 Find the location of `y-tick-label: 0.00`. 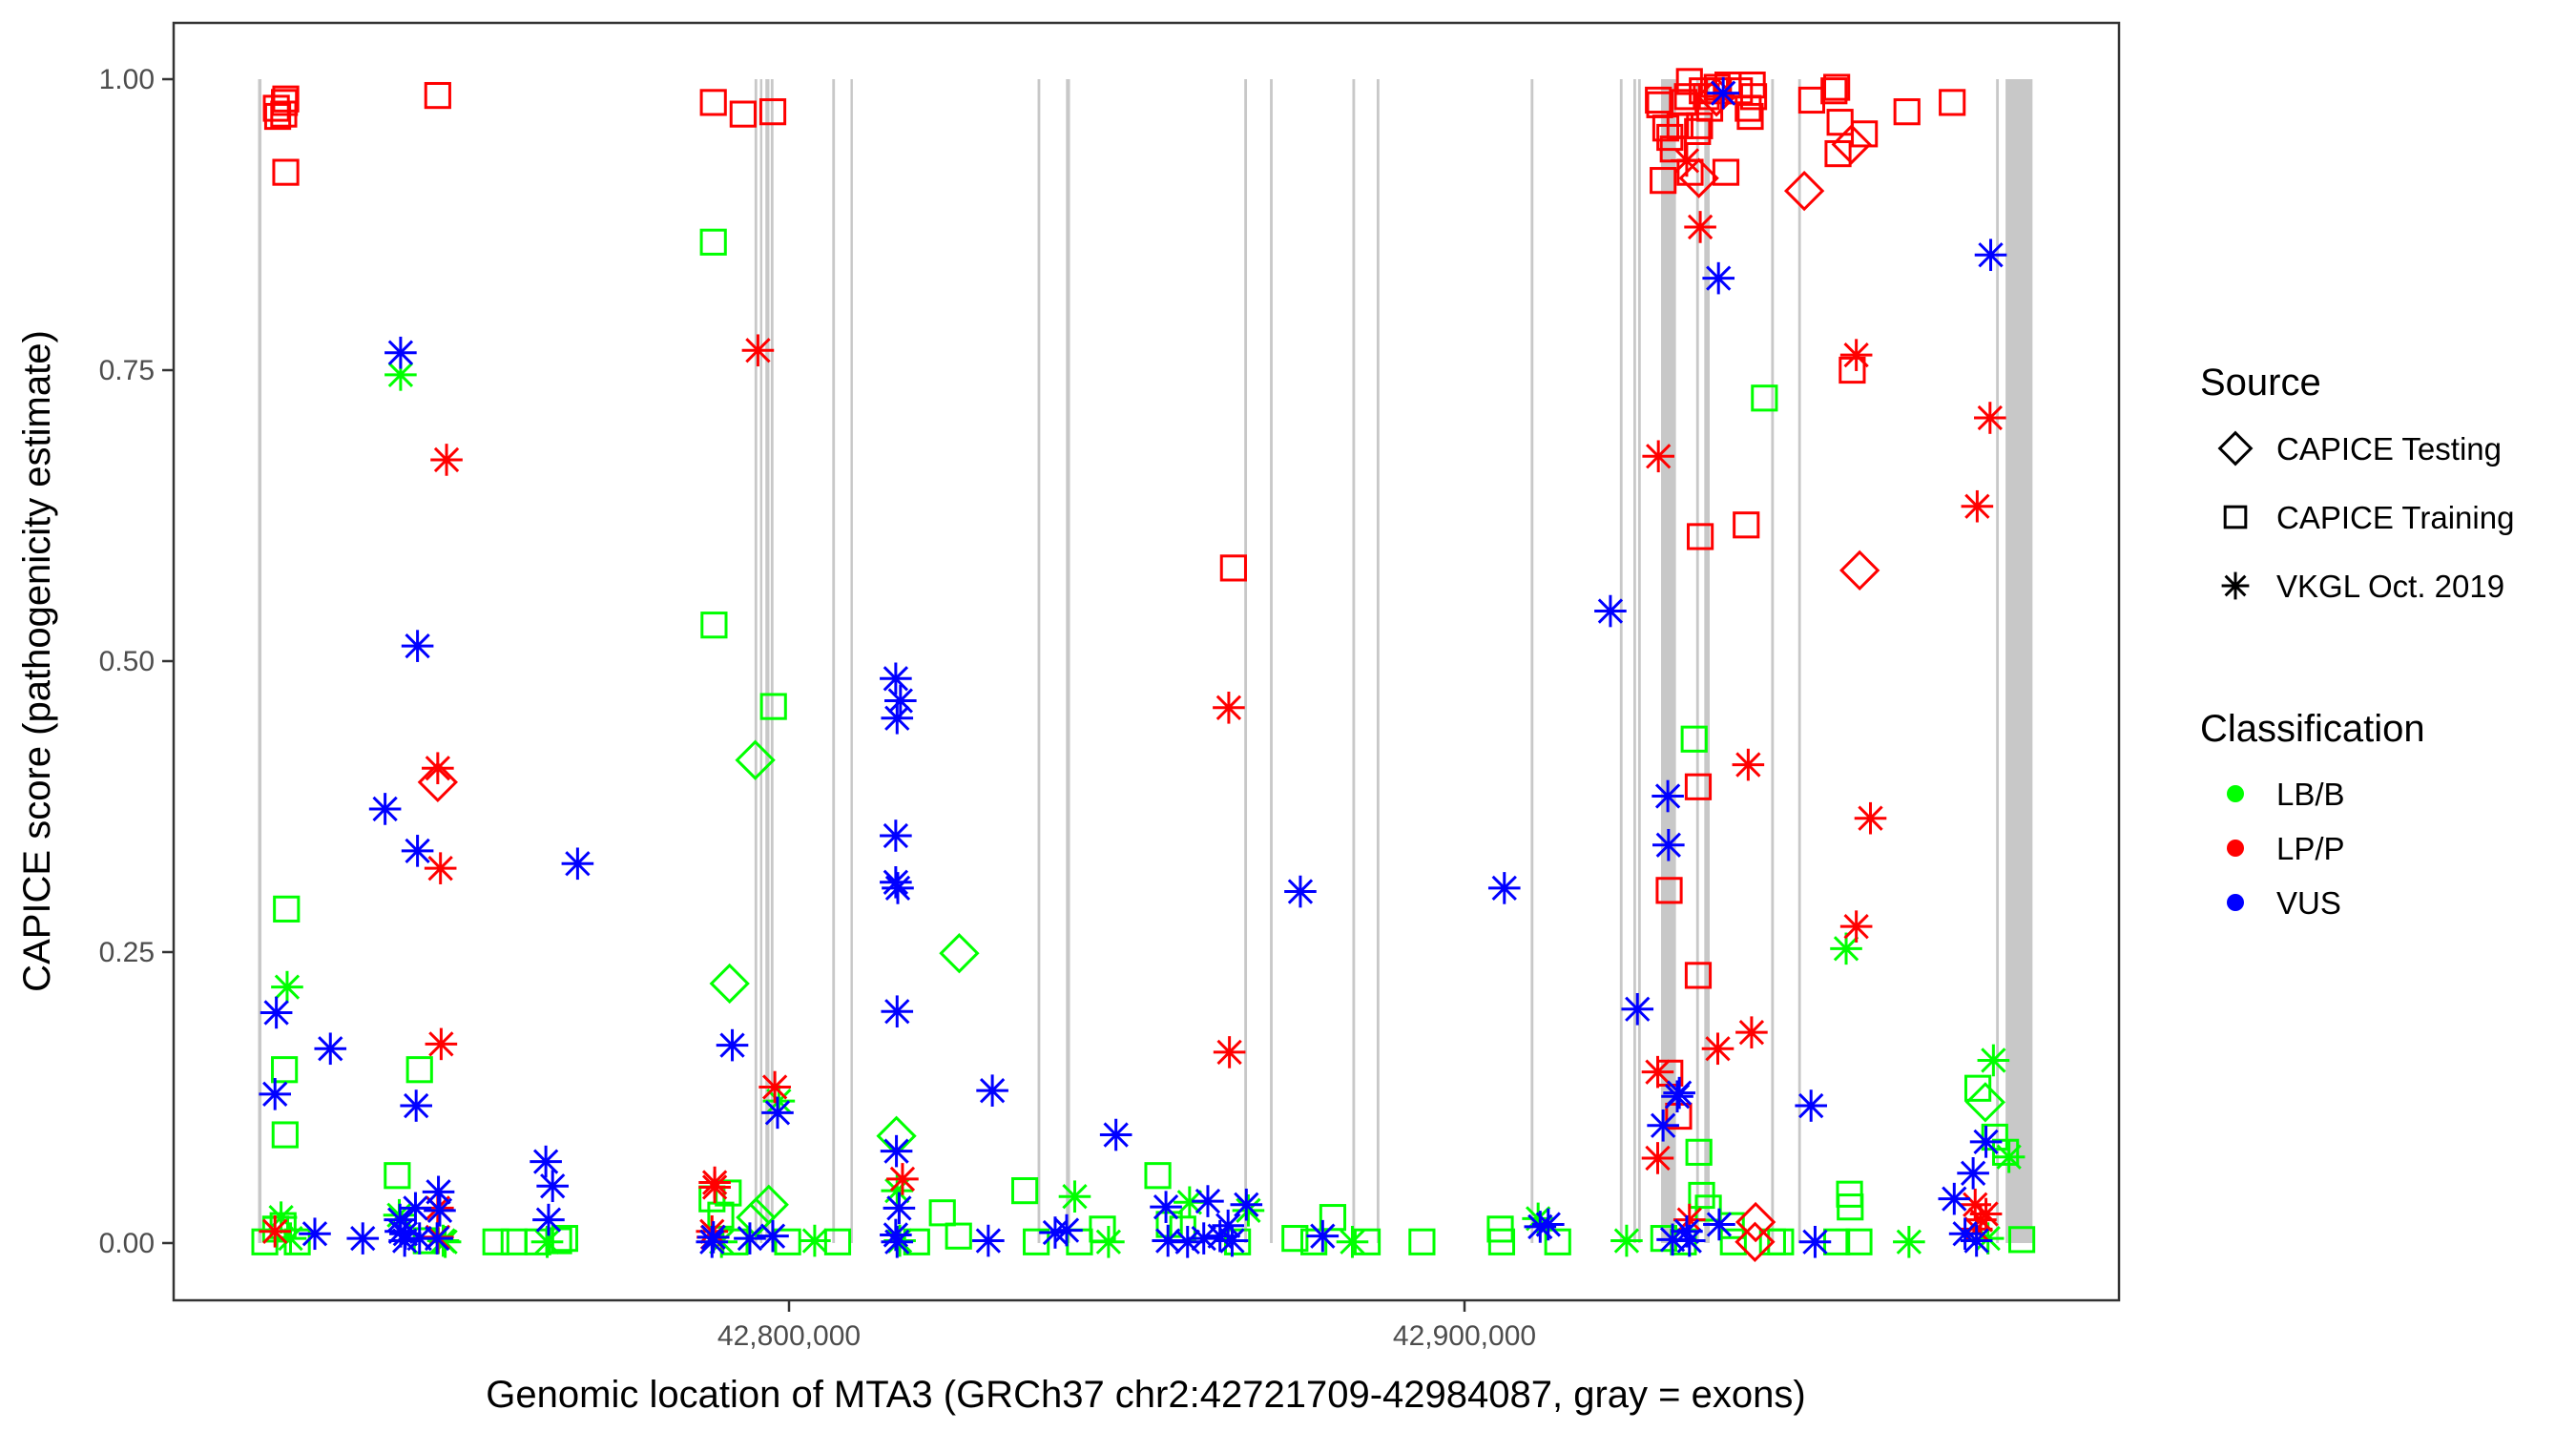

y-tick-label: 0.00 is located at coordinates (127, 1243).